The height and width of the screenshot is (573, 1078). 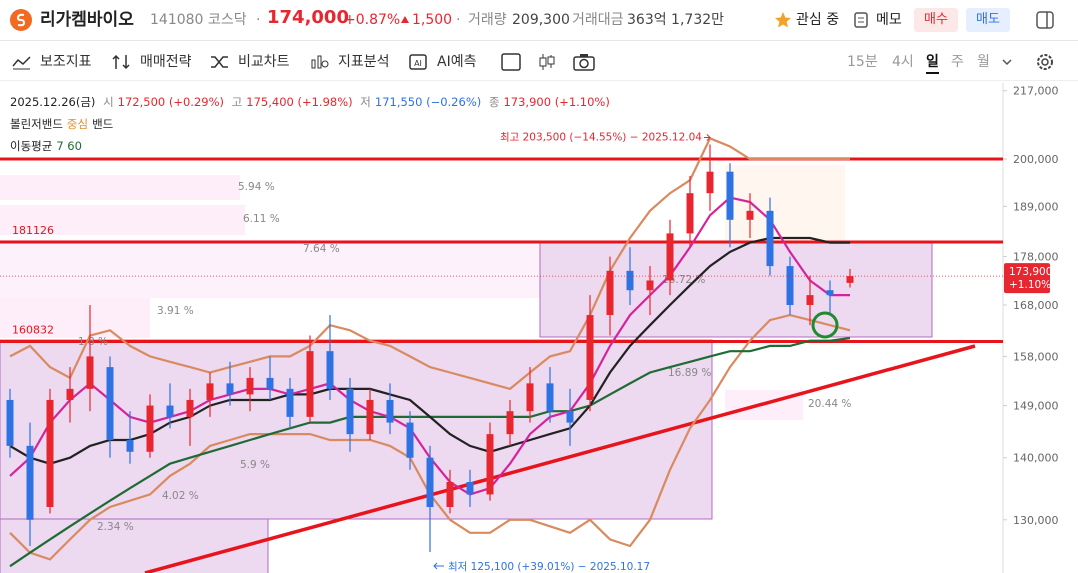 What do you see at coordinates (676, 20) in the screenshot?
I see `amount: 363억 1,732만` at bounding box center [676, 20].